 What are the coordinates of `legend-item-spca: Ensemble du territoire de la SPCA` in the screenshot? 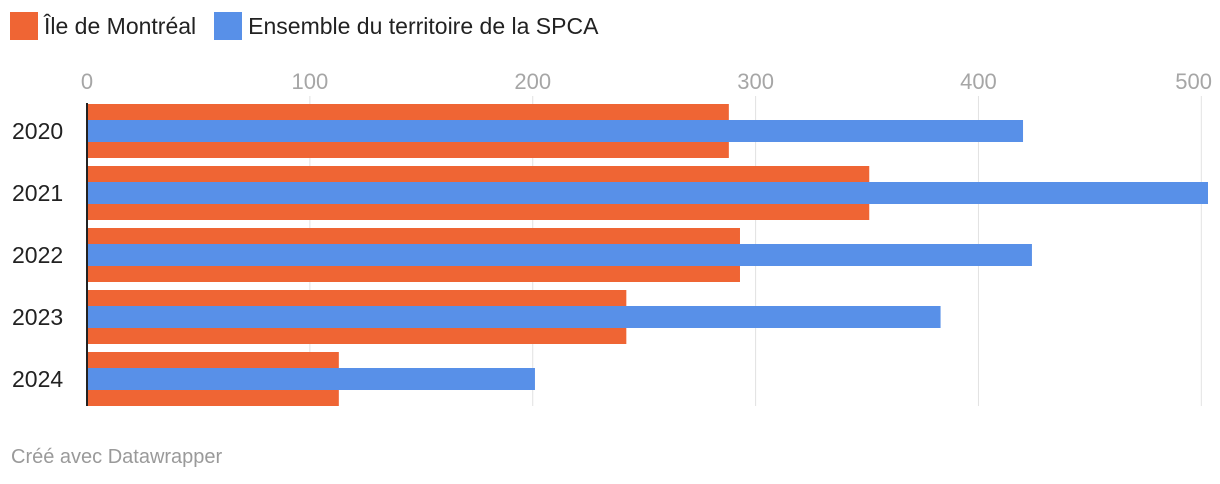 It's located at (406, 26).